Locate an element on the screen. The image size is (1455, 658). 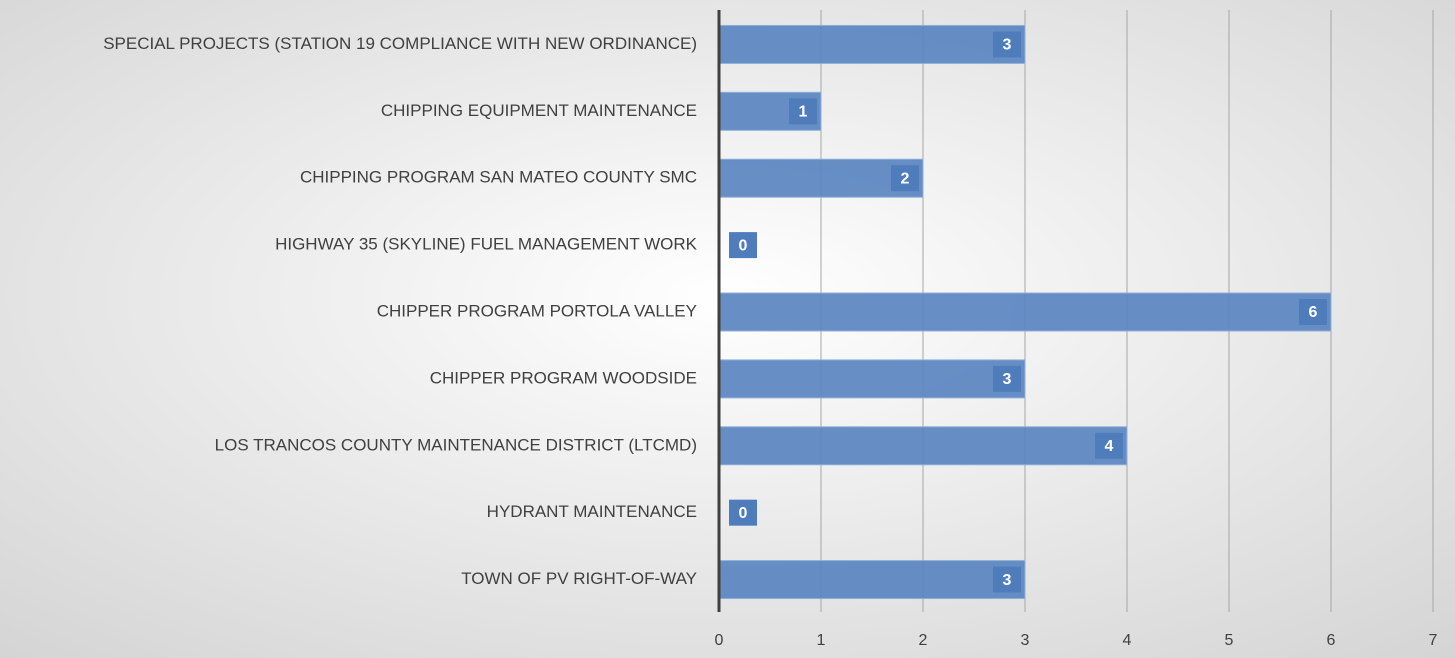
data-label: 2 is located at coordinates (905, 178).